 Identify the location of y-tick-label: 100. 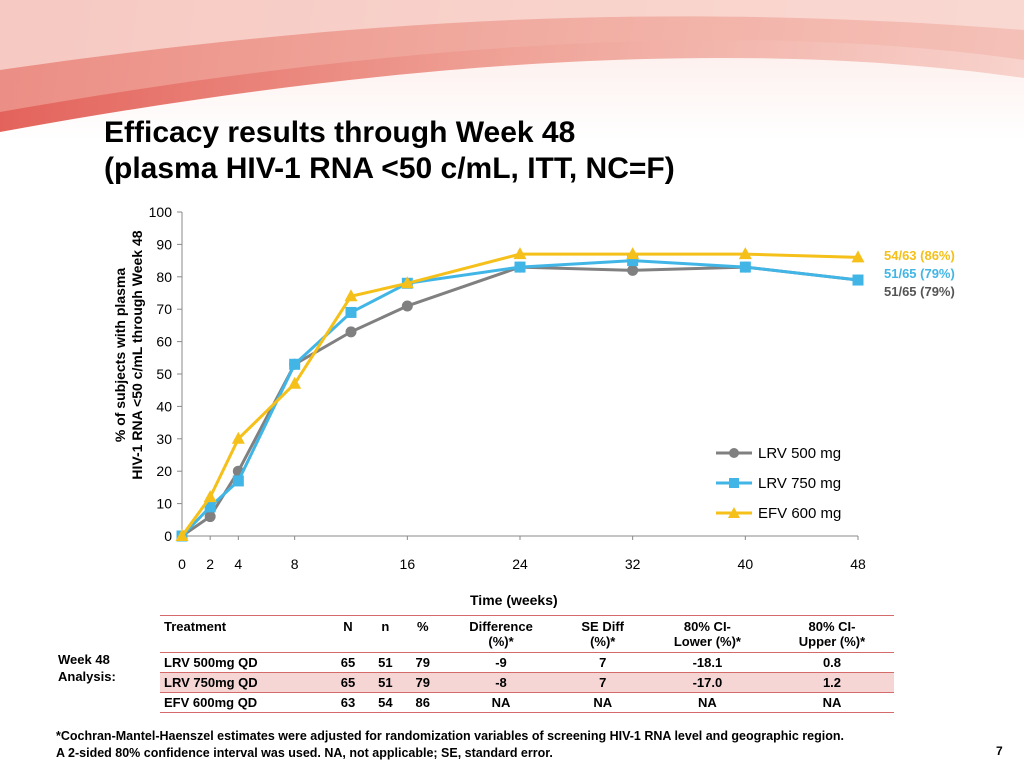
(161, 212).